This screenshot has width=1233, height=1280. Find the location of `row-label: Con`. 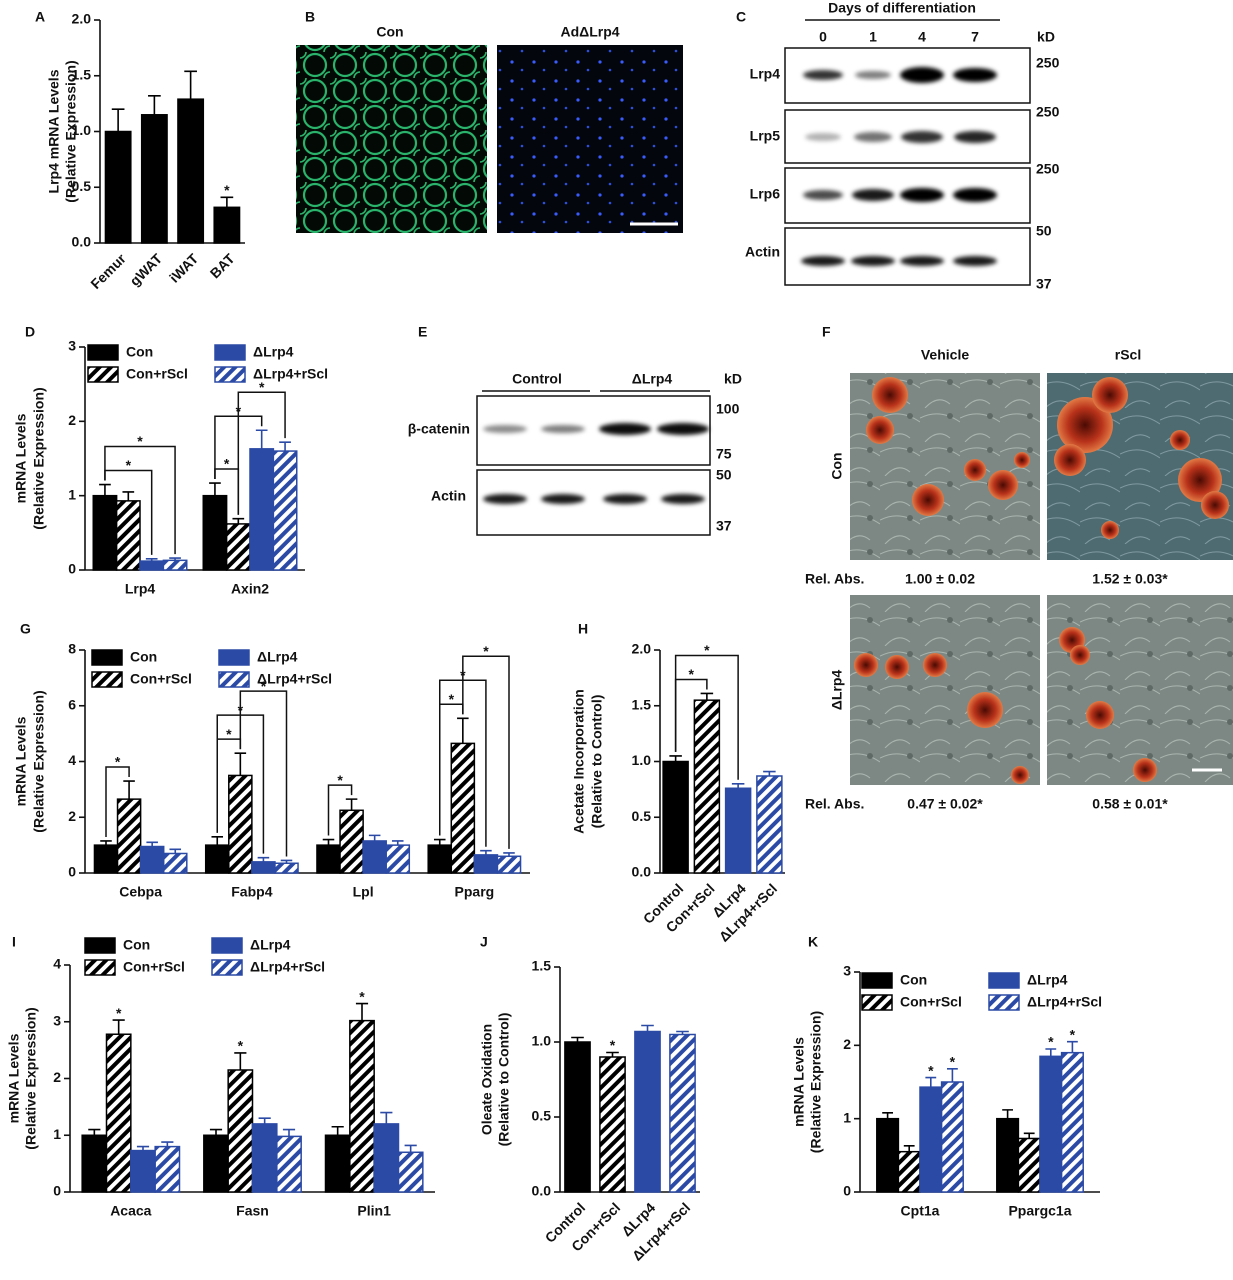

row-label: Con is located at coordinates (837, 465).